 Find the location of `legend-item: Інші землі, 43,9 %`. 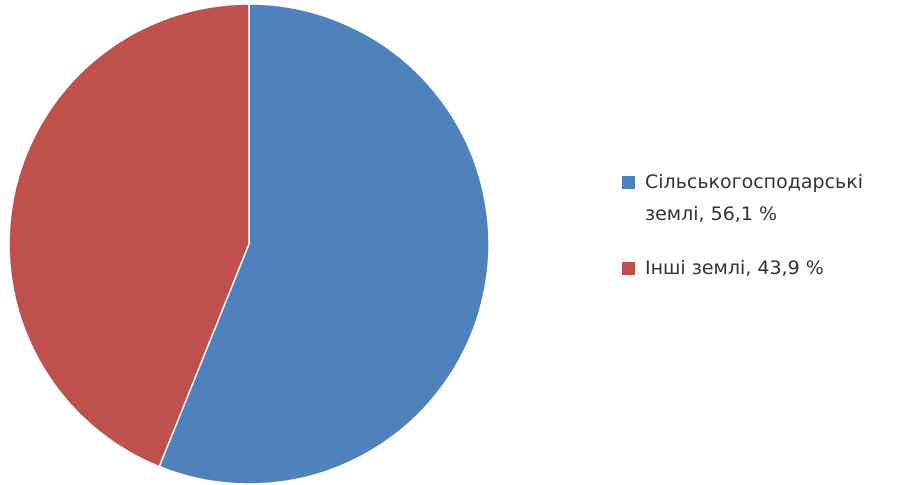

legend-item: Інші землі, 43,9 % is located at coordinates (769, 268).